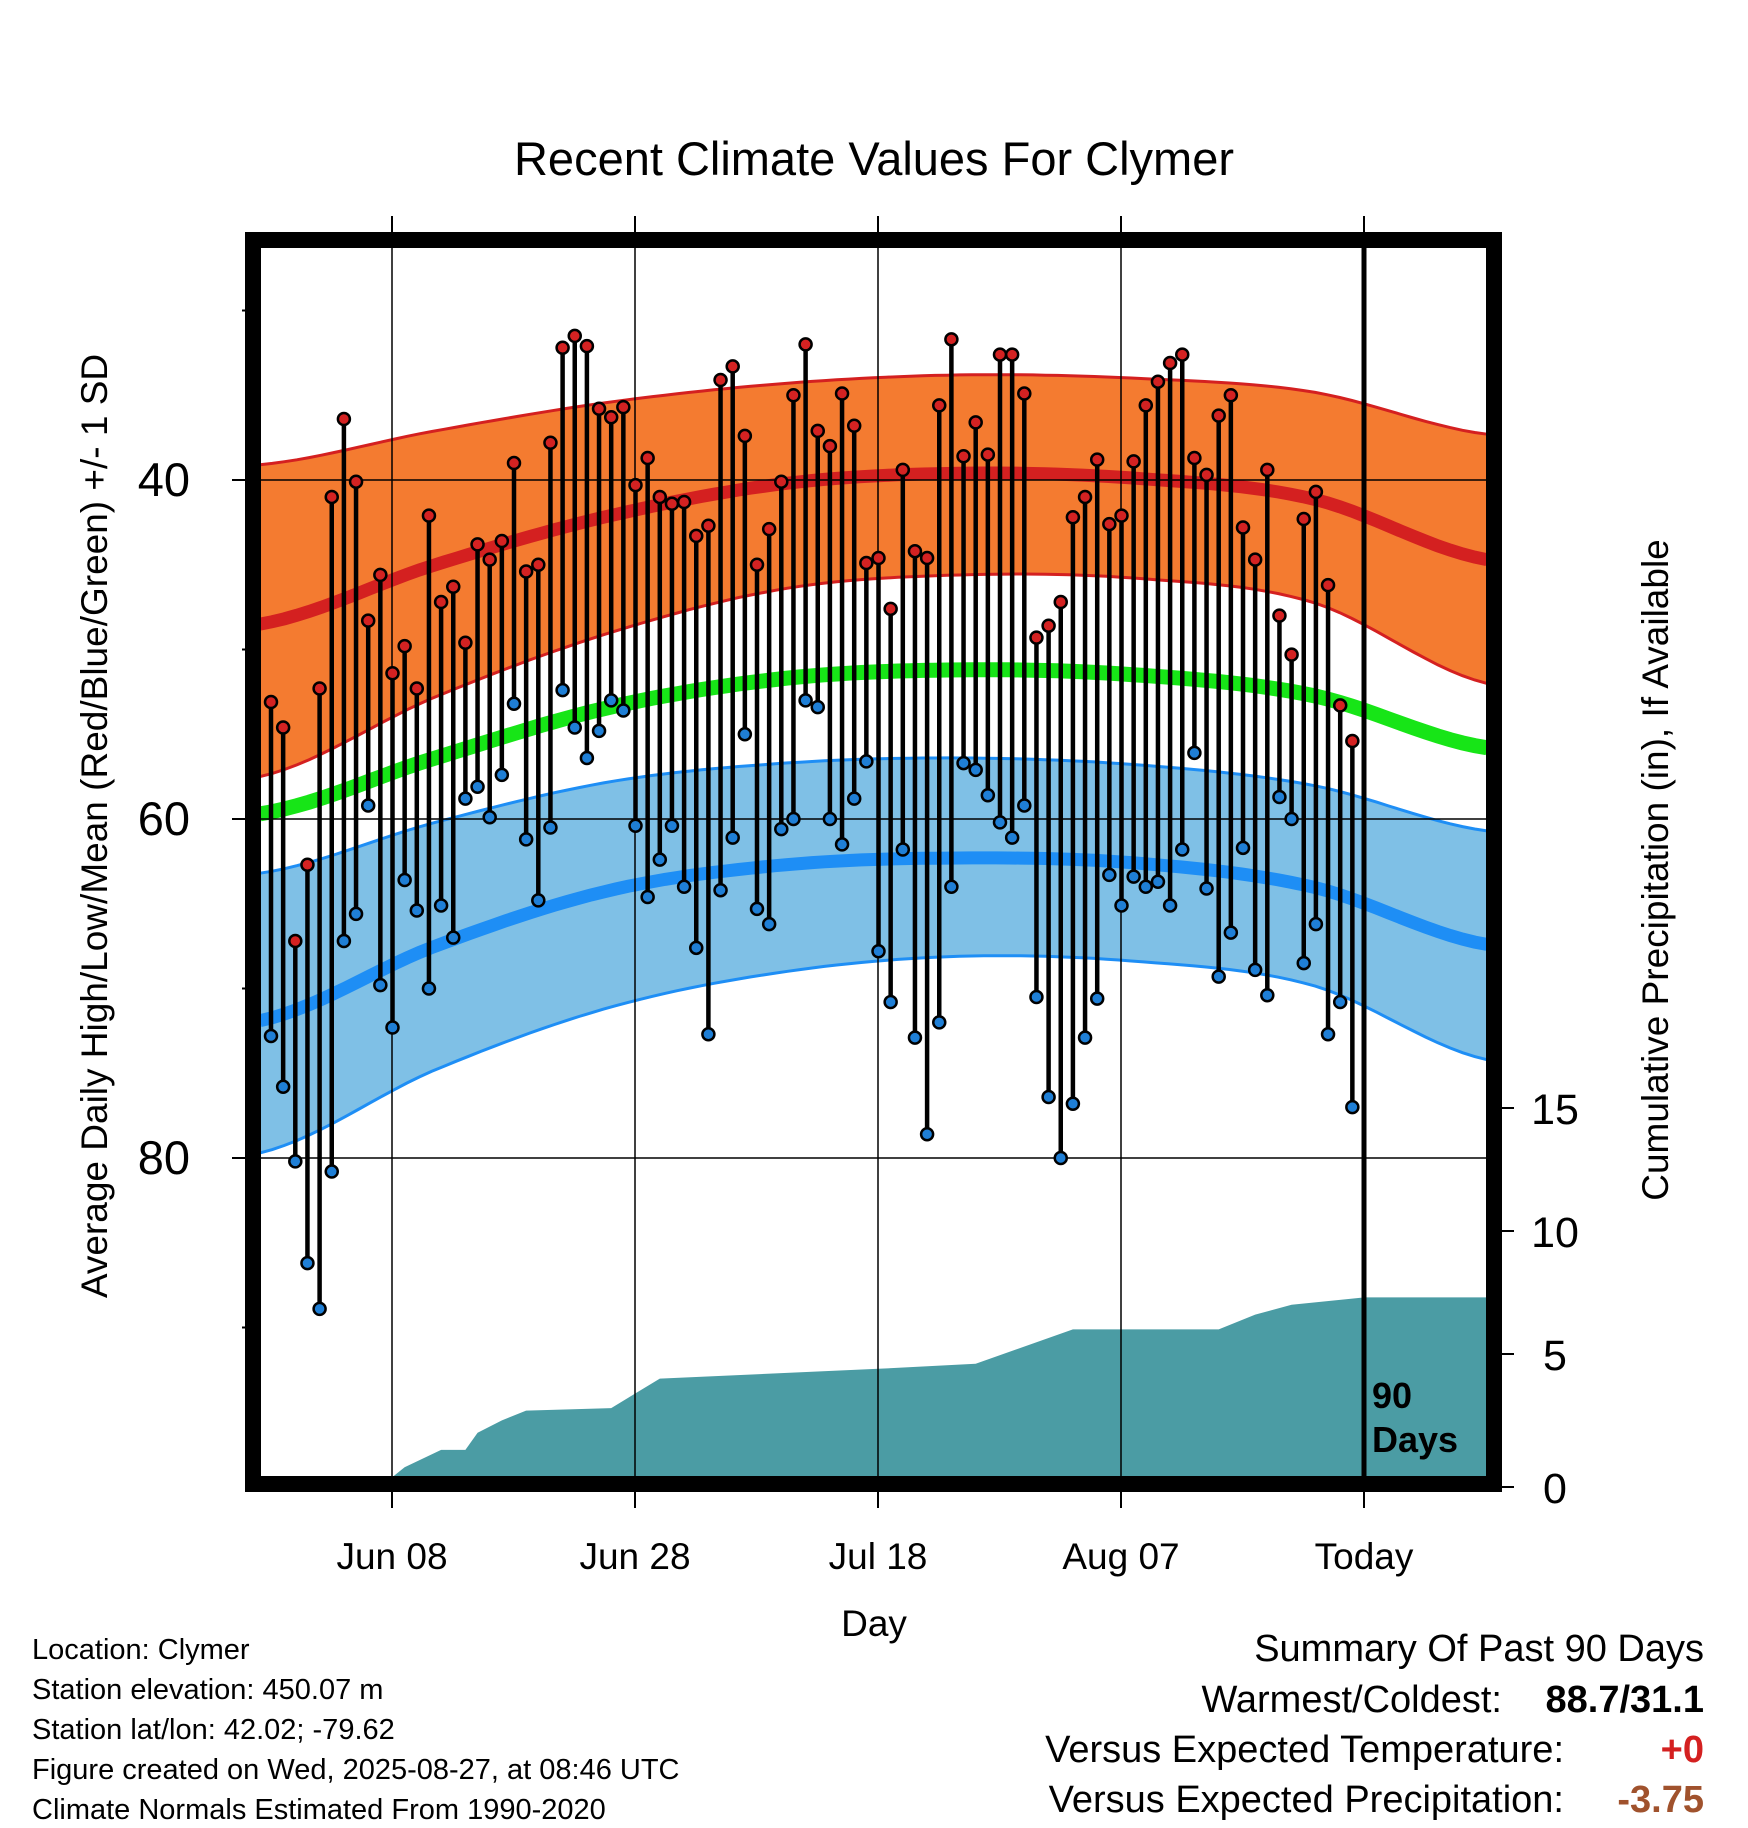 The width and height of the screenshot is (1748, 1828). I want to click on location-text: Location: Clymer, so click(141, 1650).